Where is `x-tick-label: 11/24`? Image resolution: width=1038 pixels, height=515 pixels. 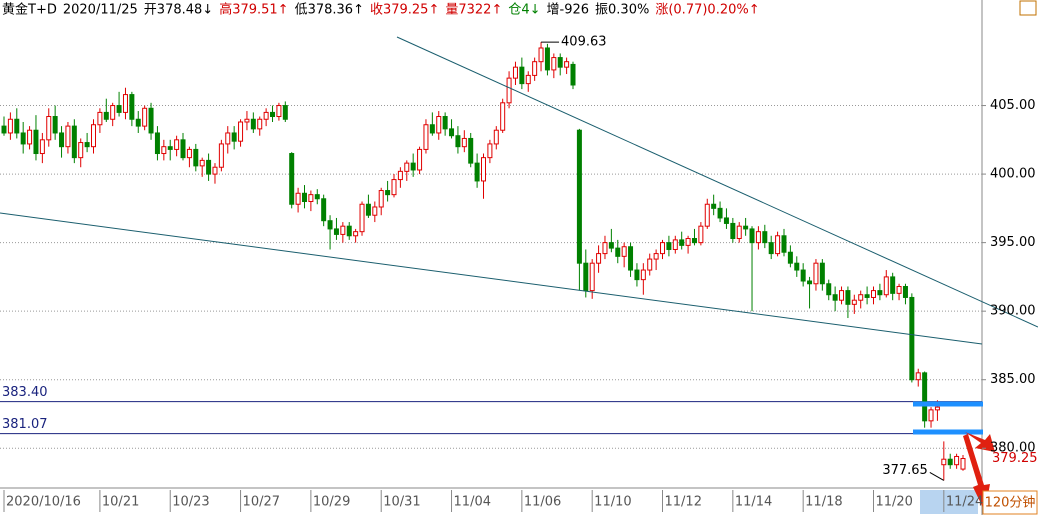 x-tick-label: 11/24 is located at coordinates (964, 502).